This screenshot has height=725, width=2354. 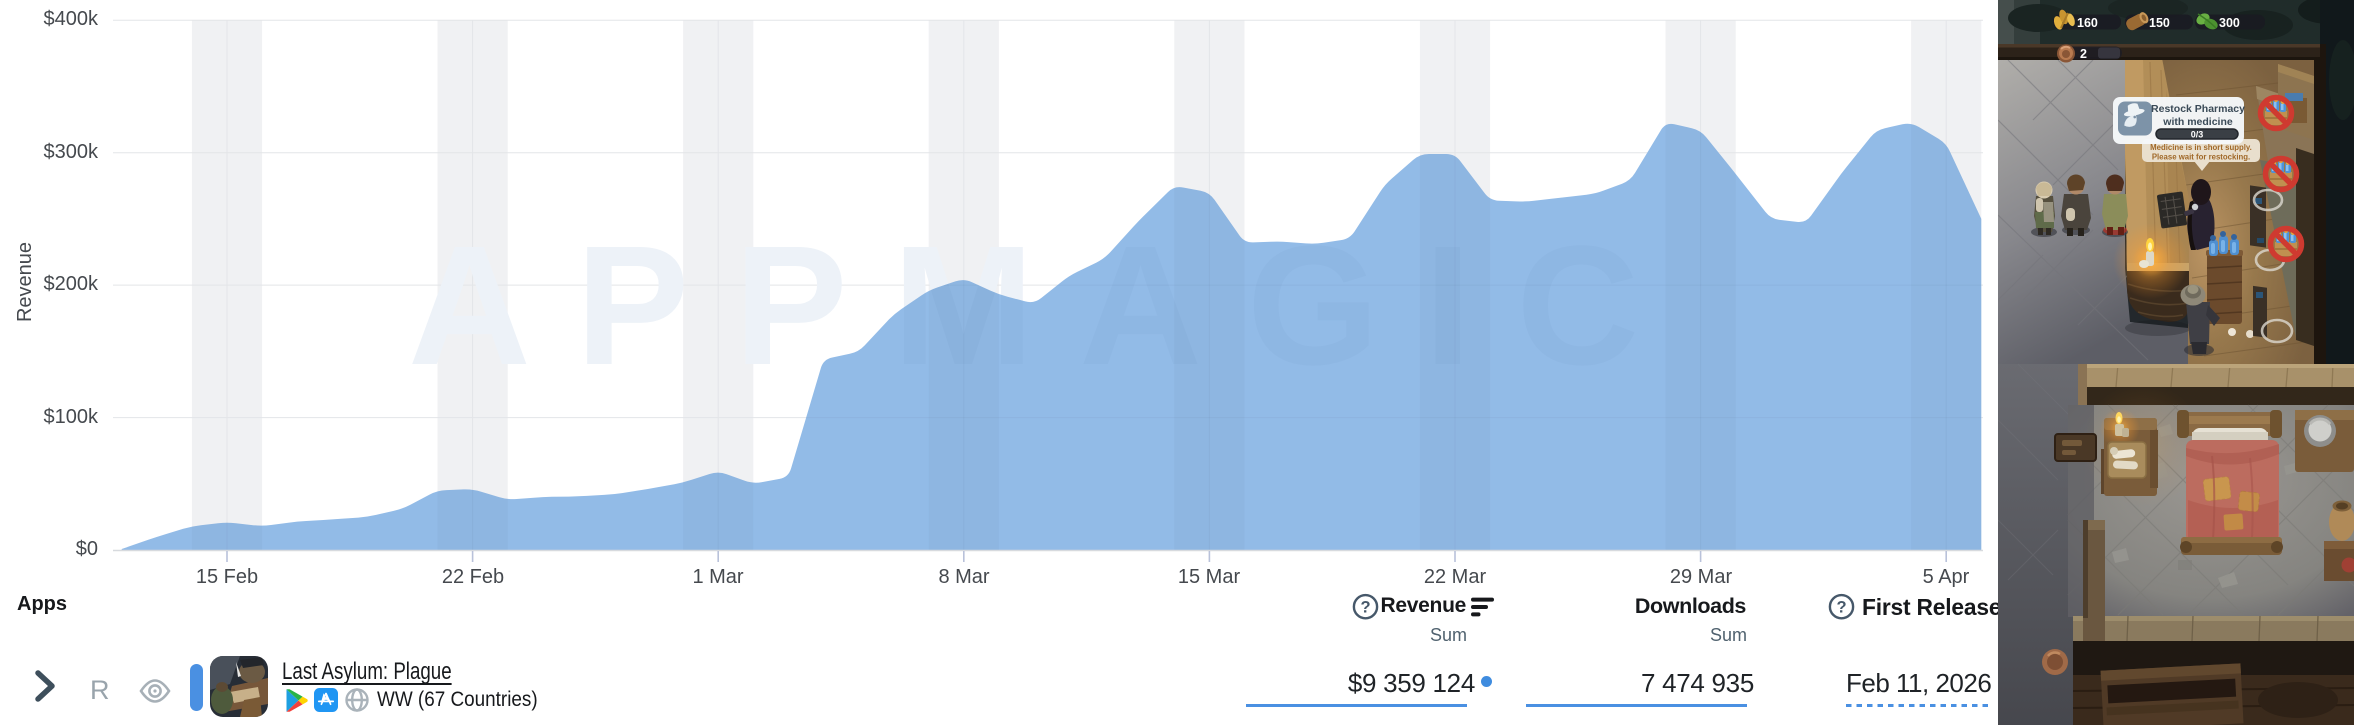 I want to click on svg-text: Restock Pharmacy, so click(x=2198, y=109).